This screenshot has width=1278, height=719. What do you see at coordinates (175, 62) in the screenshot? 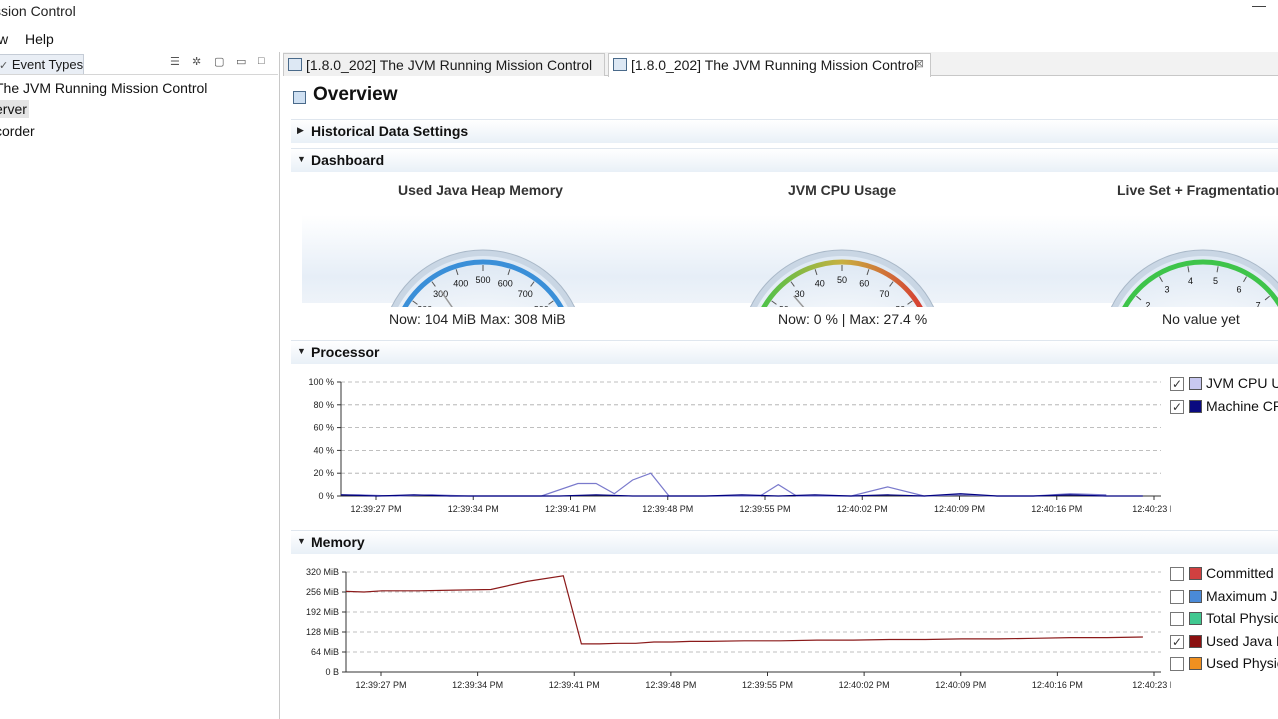
I see `collapse-all-icon: ☰` at bounding box center [175, 62].